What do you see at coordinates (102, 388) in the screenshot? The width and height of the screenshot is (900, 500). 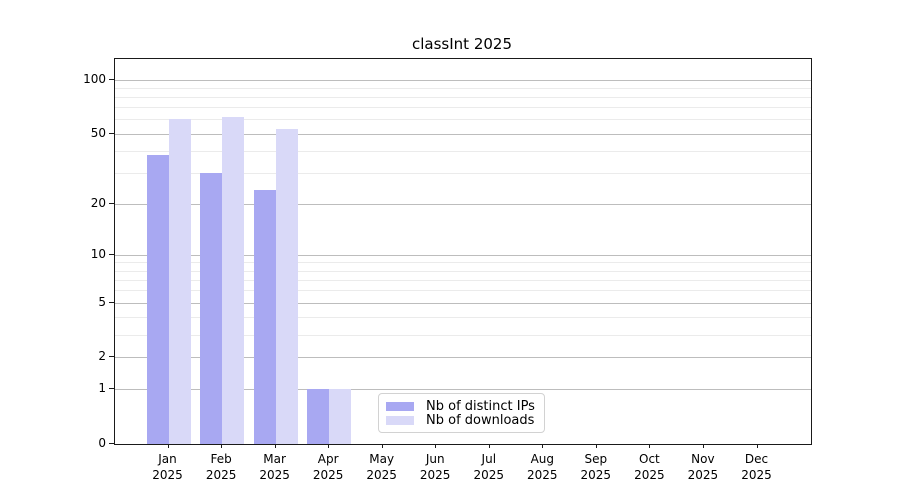 I see `y-tick-label: 1` at bounding box center [102, 388].